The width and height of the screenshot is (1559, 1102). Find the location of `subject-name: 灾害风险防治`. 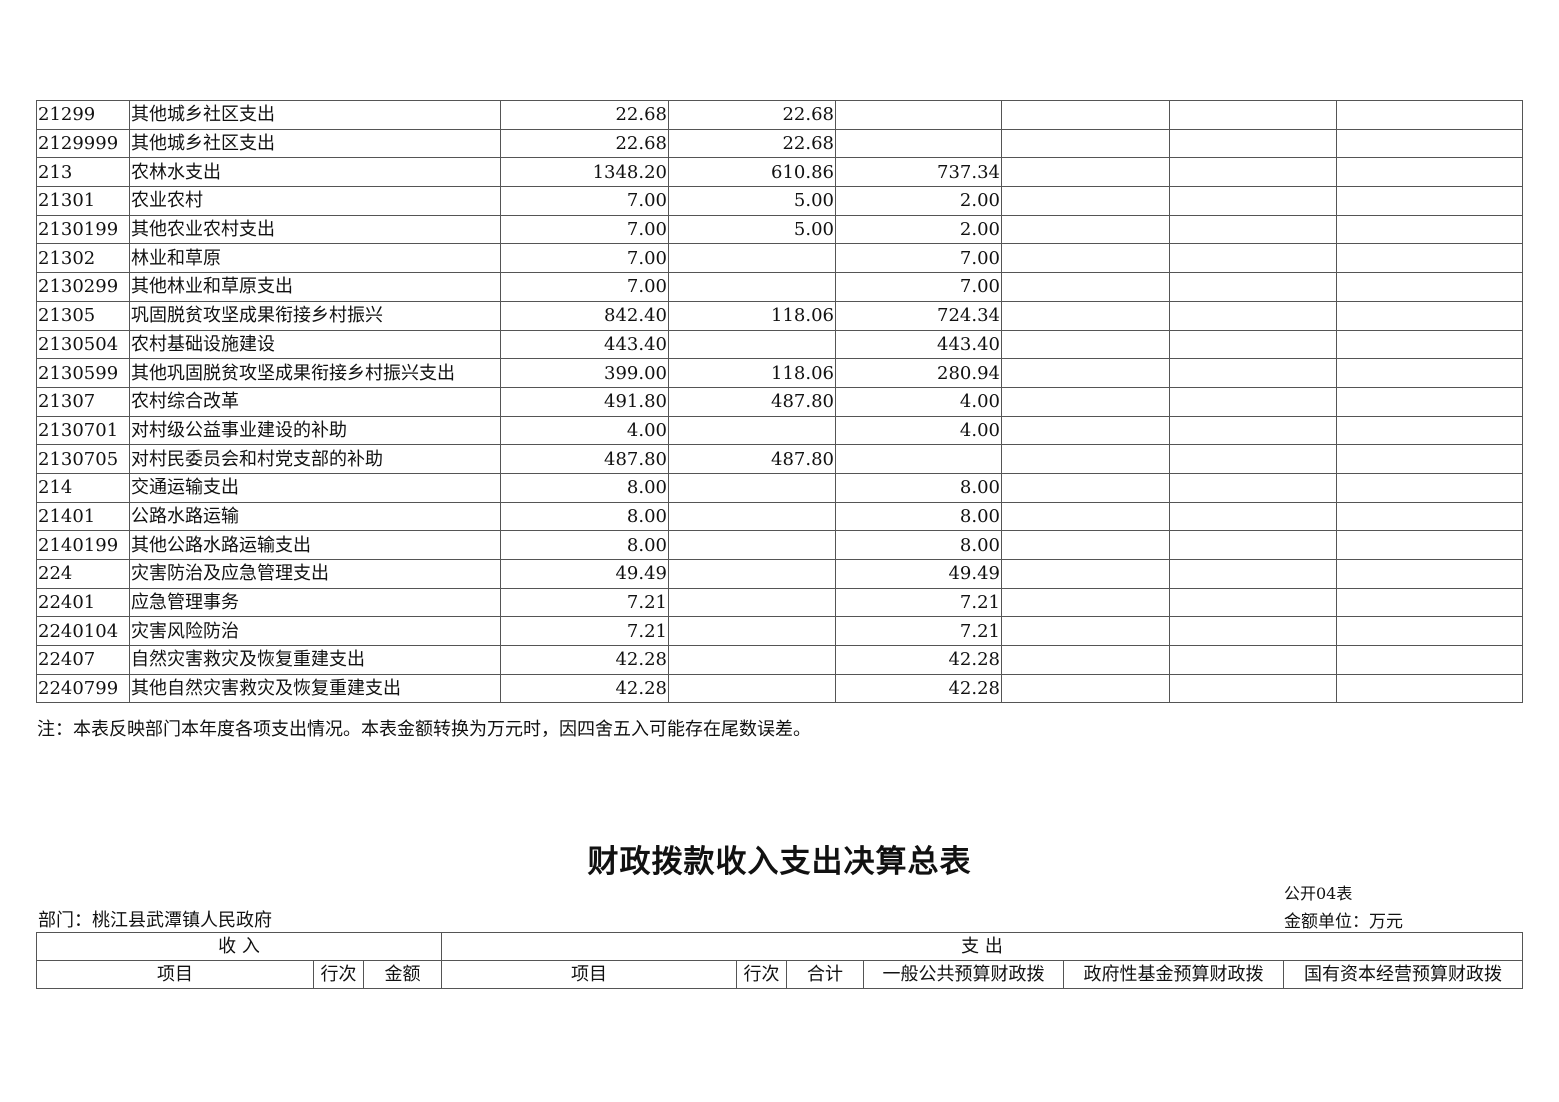

subject-name: 灾害风险防治 is located at coordinates (315, 631).